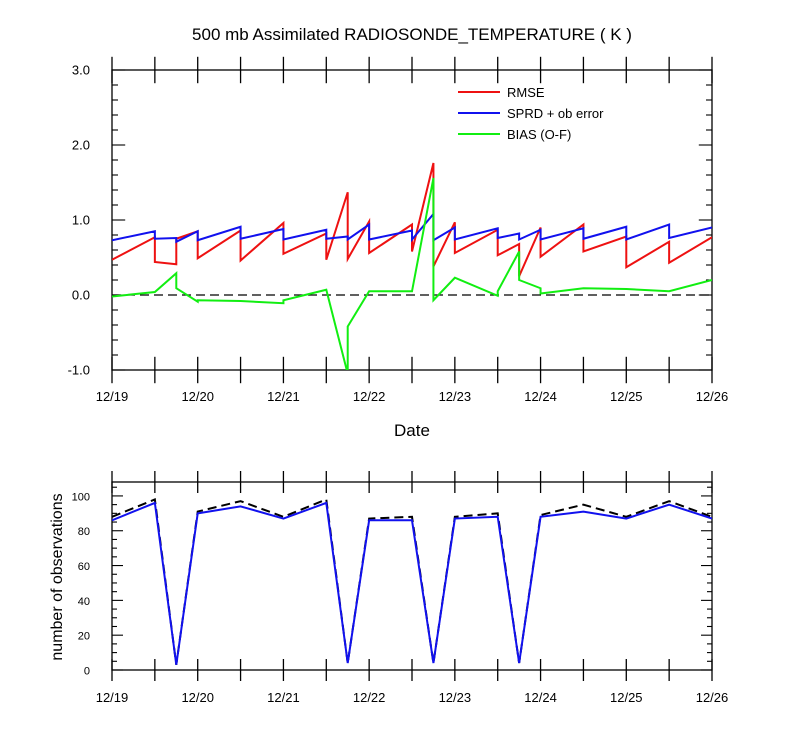 The image size is (800, 750). Describe the element at coordinates (57, 576) in the screenshot. I see `y-axis-label-observations: number of observations` at that location.